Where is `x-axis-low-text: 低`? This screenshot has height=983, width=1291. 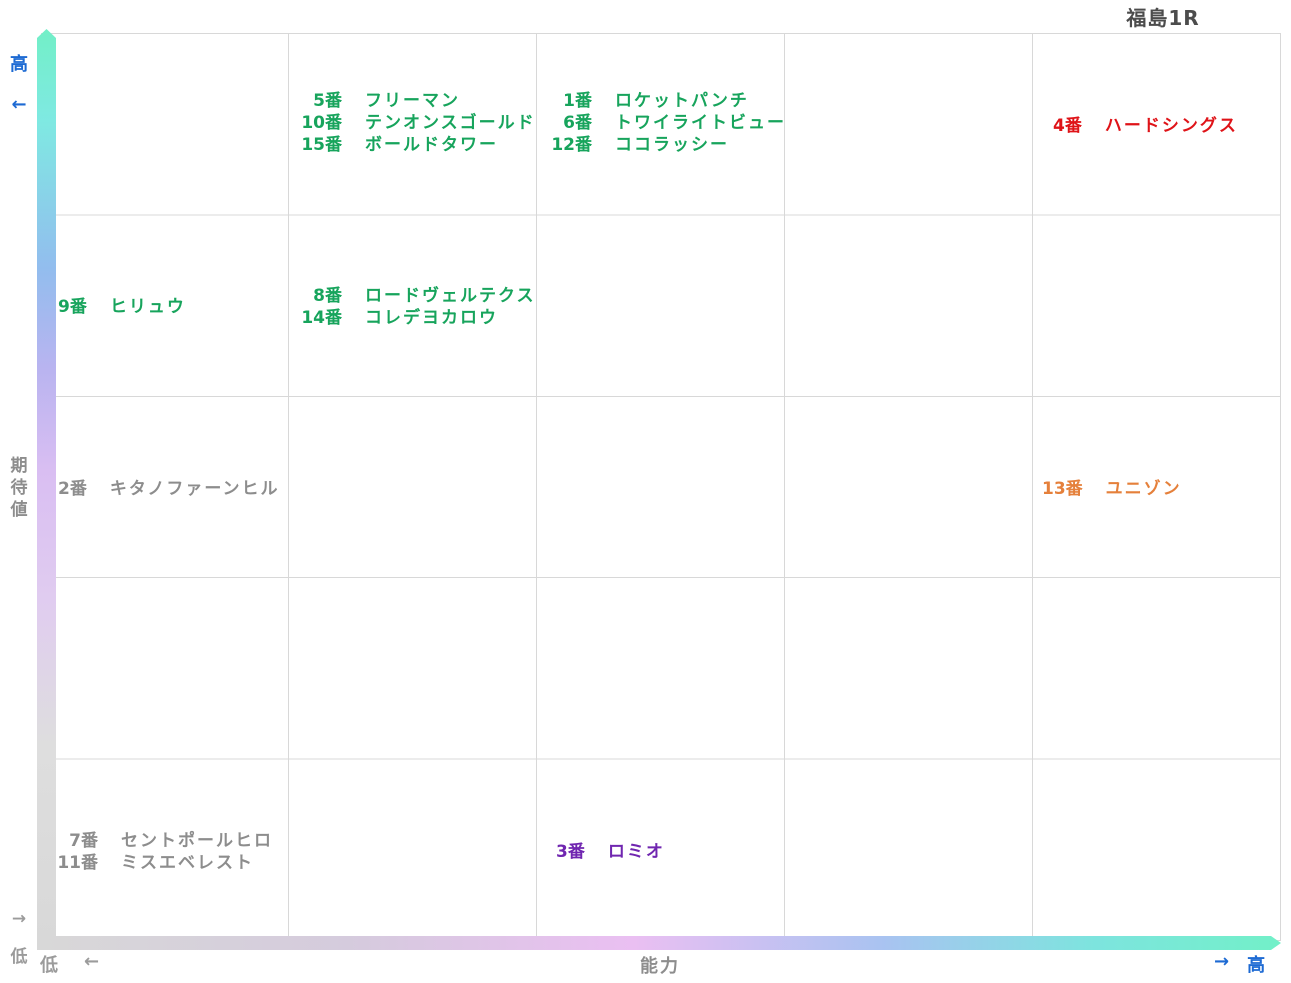
x-axis-low-text: 低 is located at coordinates (49, 965).